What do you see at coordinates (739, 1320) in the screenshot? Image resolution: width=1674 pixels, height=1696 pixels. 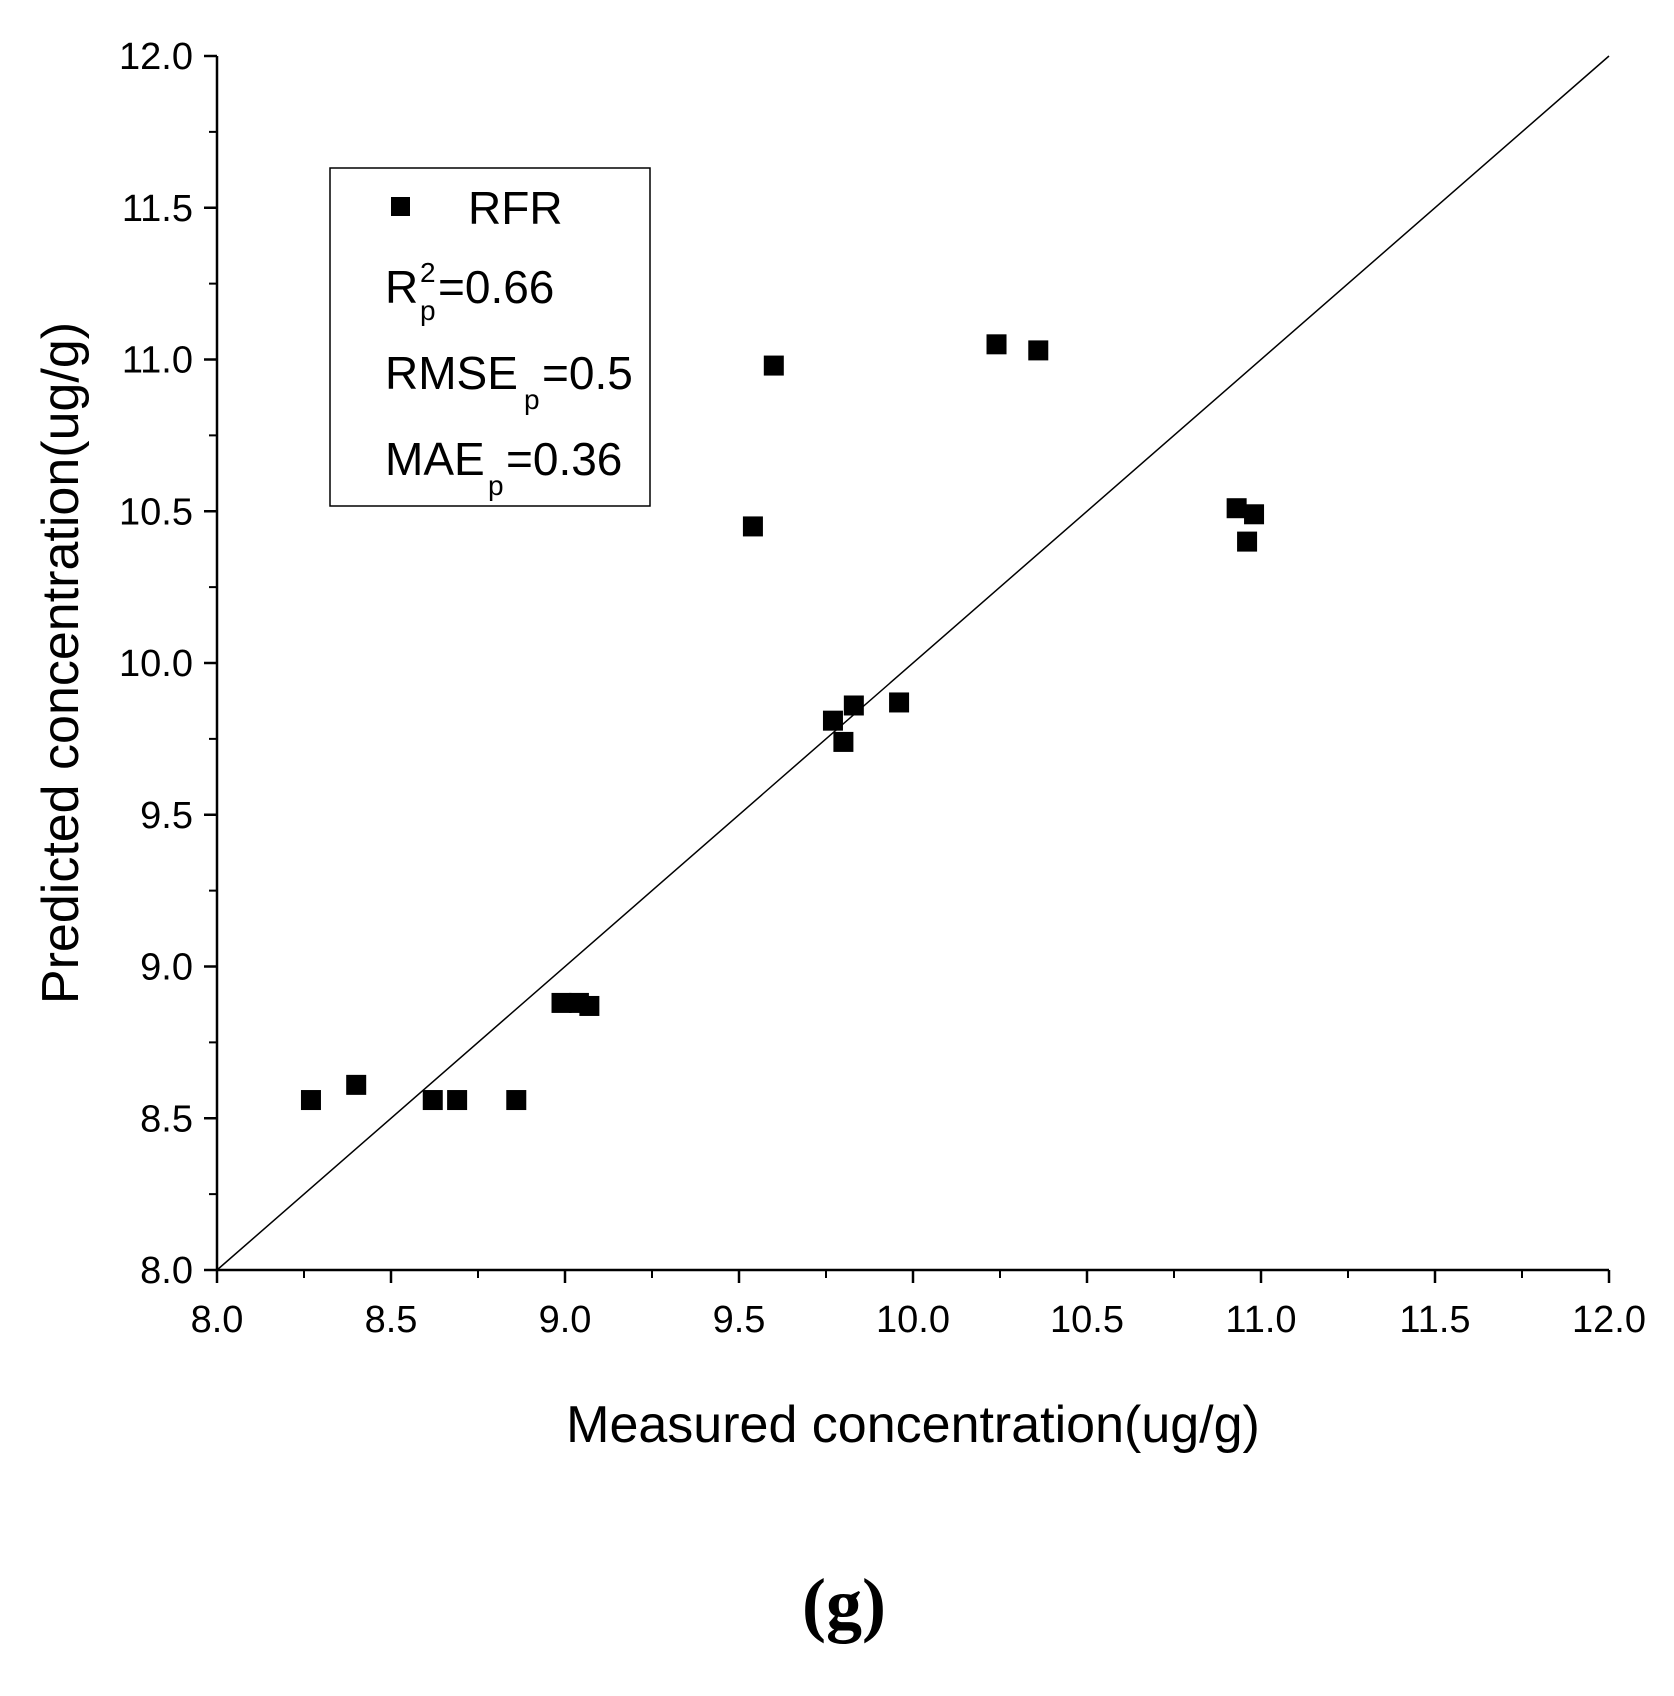 I see `x-tick-label: 9.5` at bounding box center [739, 1320].